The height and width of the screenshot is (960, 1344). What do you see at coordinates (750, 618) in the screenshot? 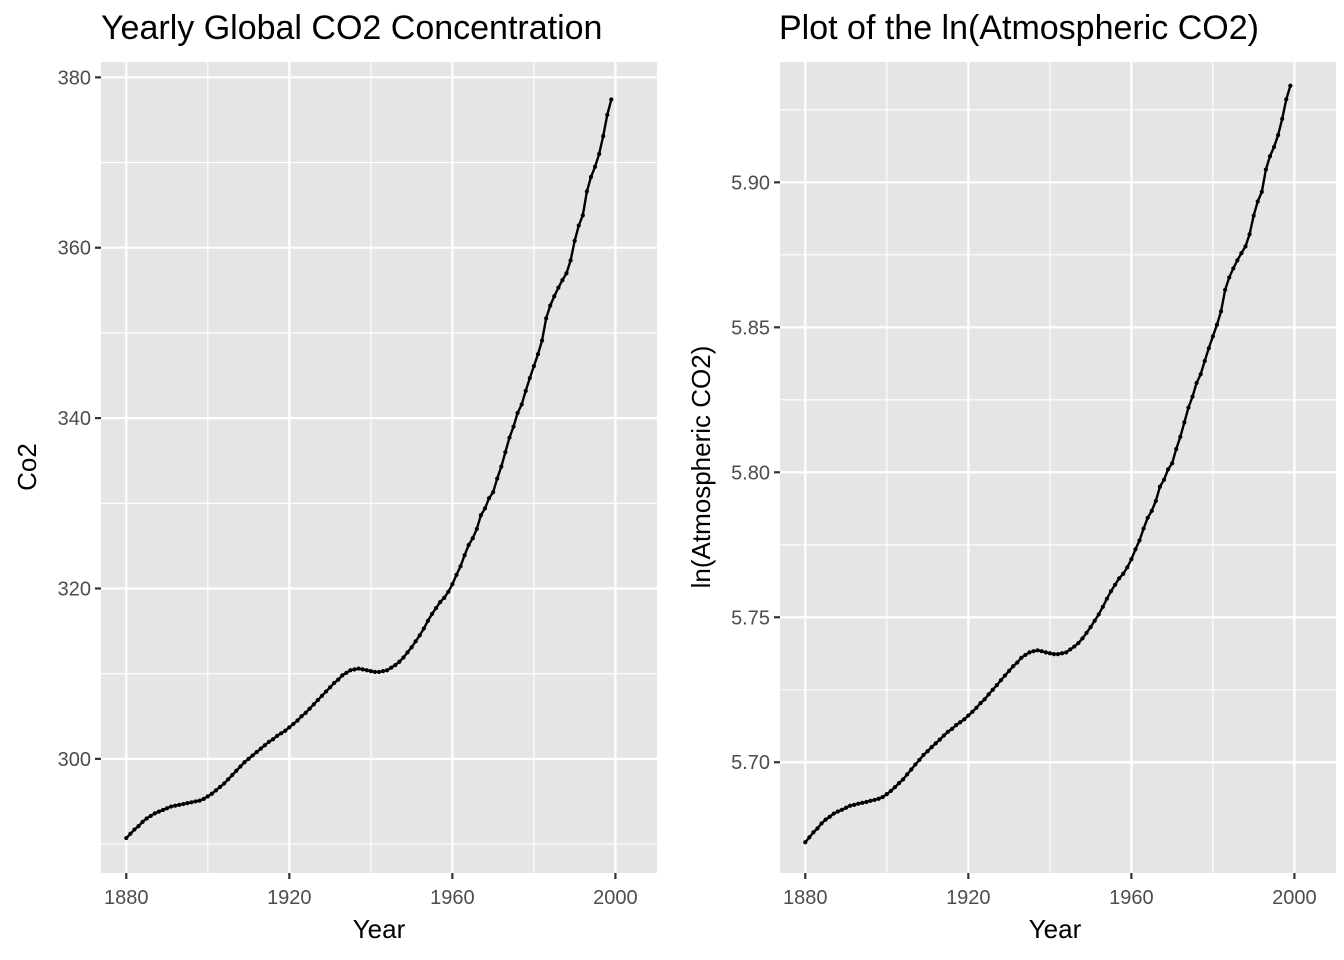
I see `y-tick-label: 5.75` at bounding box center [750, 618].